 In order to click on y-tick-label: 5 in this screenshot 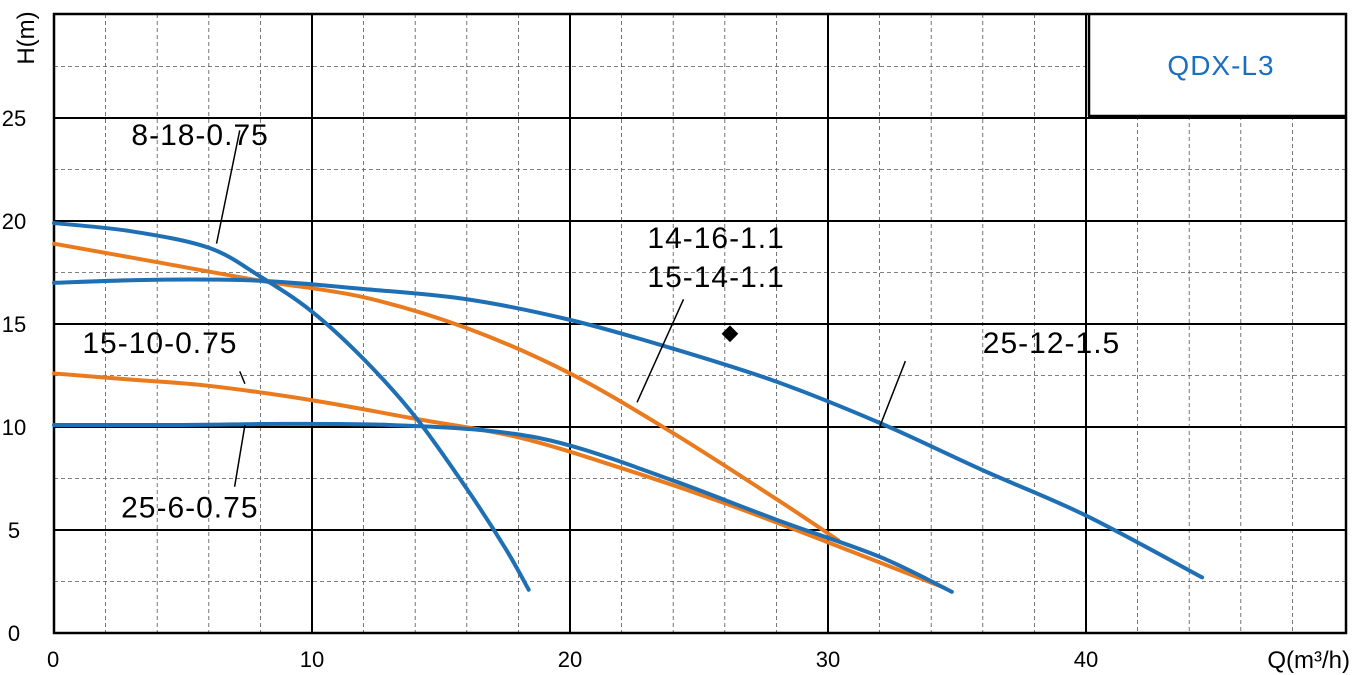, I will do `click(14, 530)`.